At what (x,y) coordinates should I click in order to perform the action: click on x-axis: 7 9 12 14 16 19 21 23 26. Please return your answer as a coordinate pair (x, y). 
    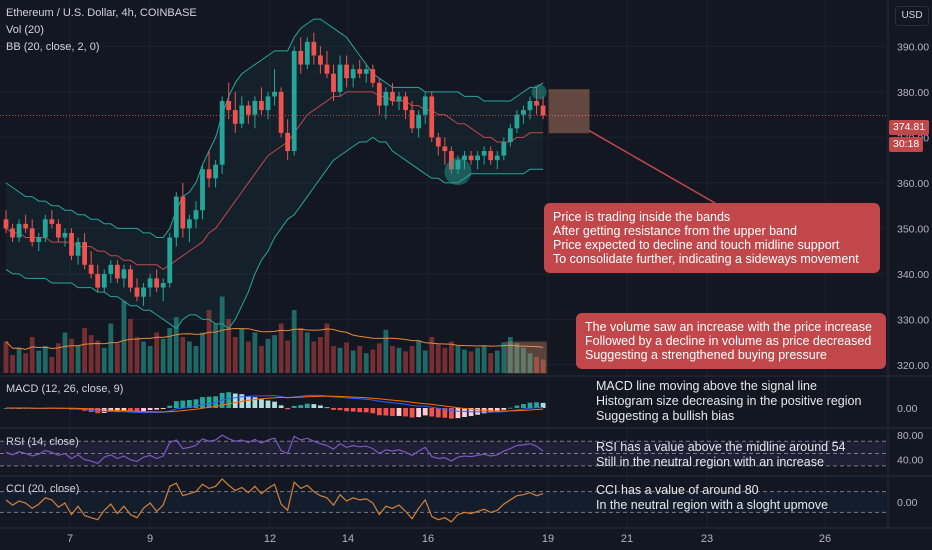
    Looking at the image, I should click on (466, 536).